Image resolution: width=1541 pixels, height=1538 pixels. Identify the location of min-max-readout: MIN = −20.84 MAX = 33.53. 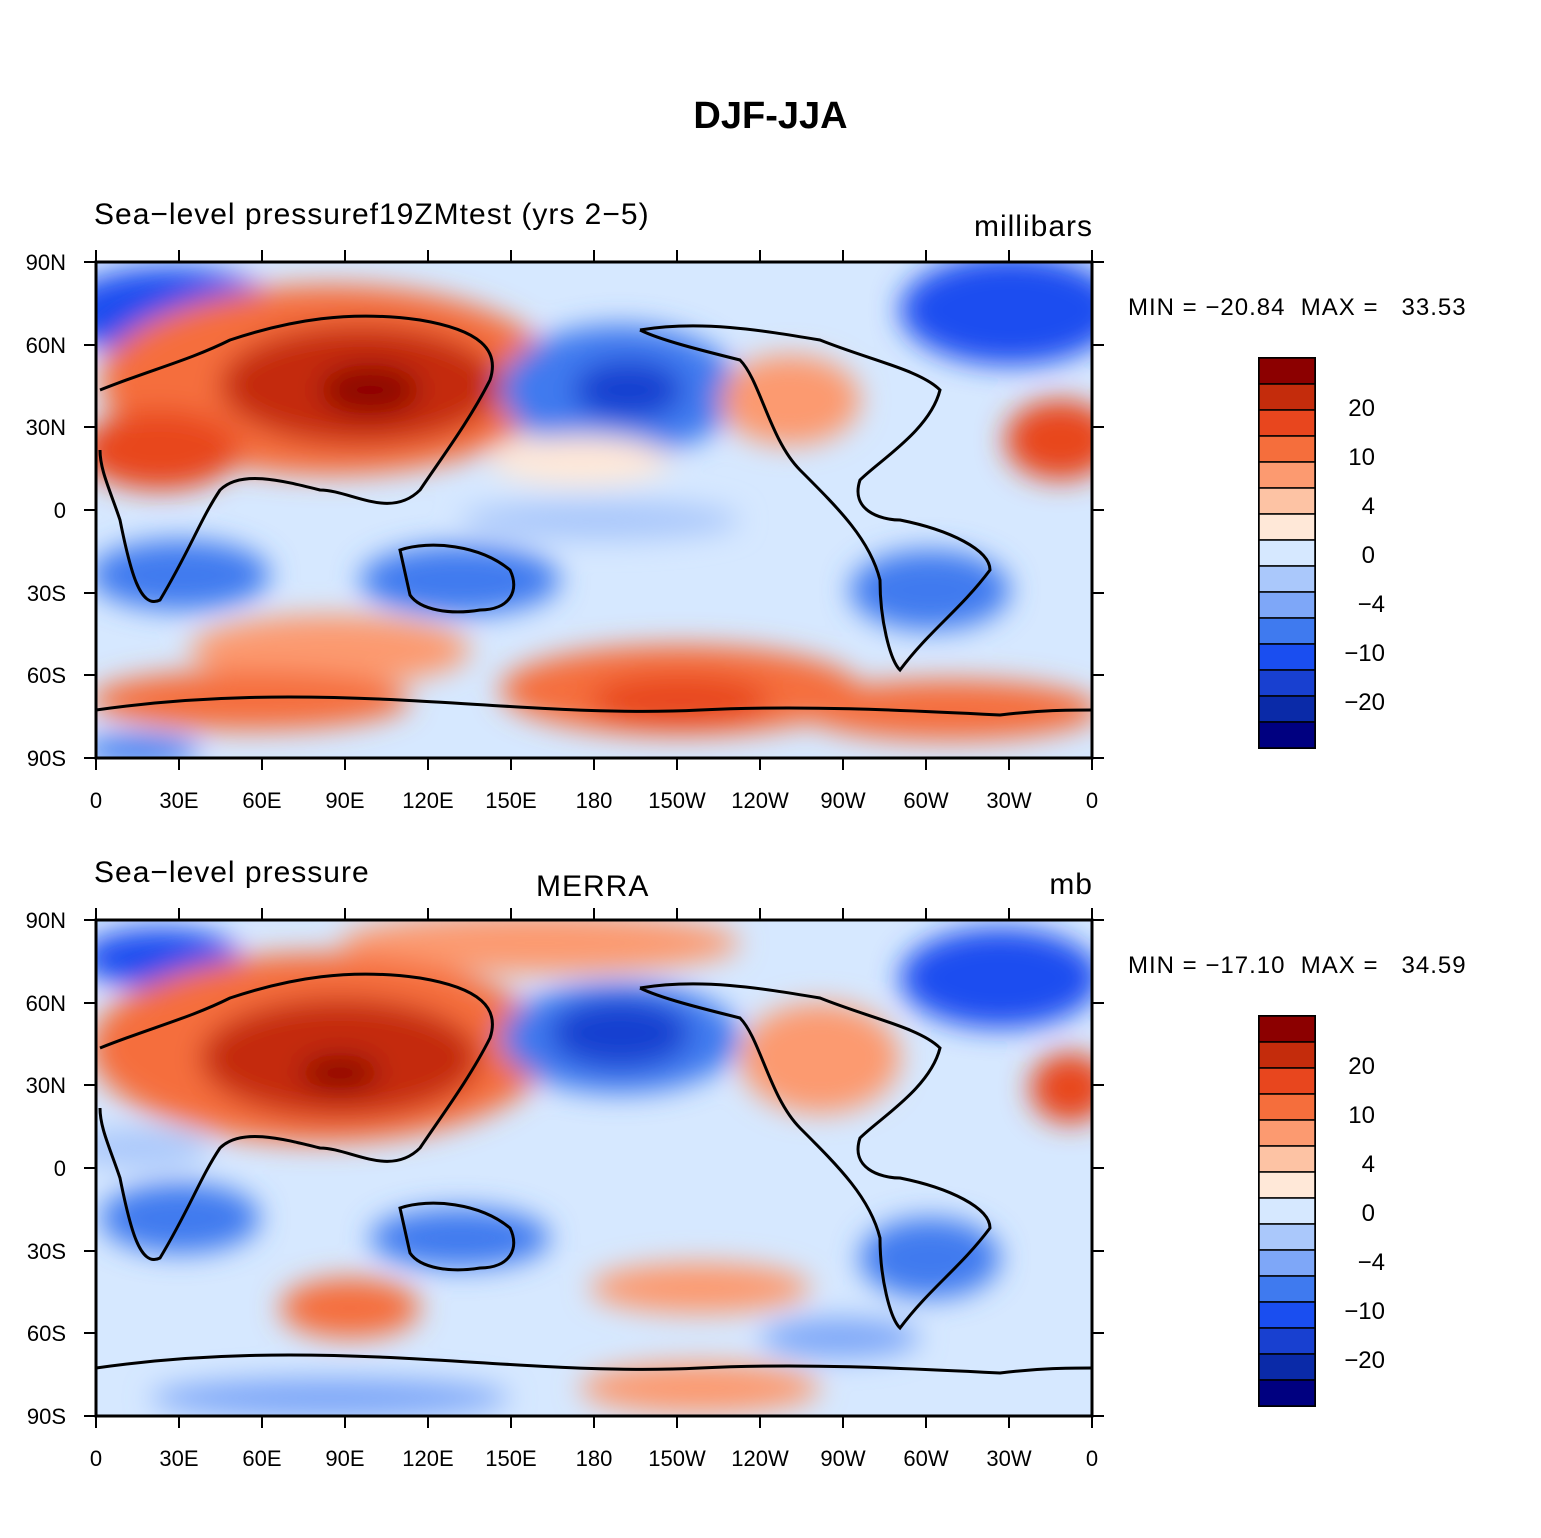
(1297, 308).